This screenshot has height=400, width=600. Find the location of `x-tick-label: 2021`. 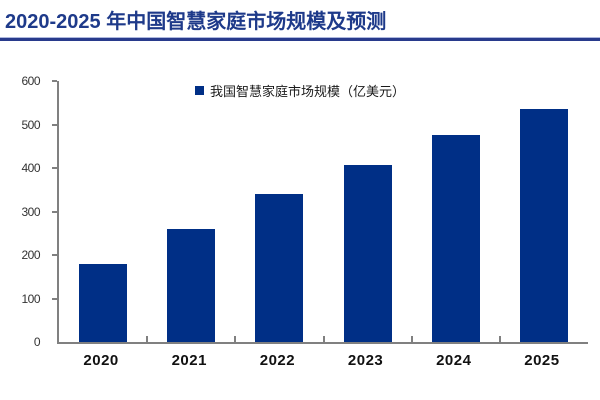

x-tick-label: 2021 is located at coordinates (189, 360).